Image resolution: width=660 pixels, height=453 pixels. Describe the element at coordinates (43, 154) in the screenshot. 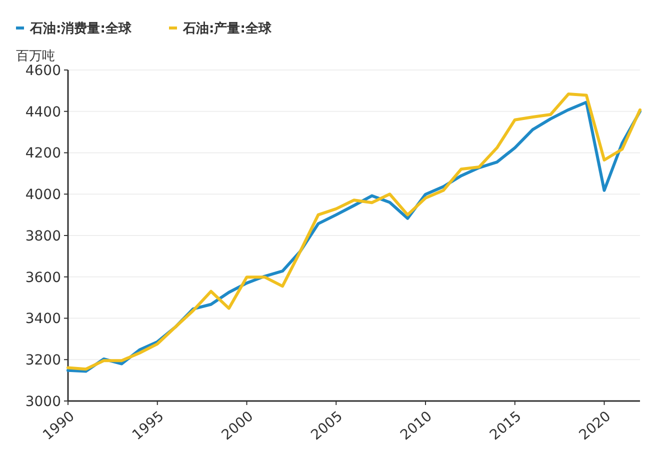

I see `y-tick-label: 4200` at that location.